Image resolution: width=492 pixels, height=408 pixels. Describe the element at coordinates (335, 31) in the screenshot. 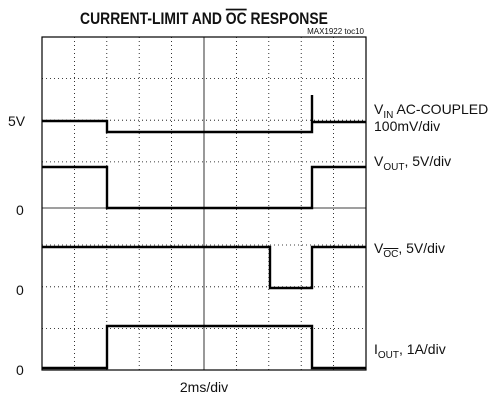

I see `figure-id: MAX1922 toc10` at that location.